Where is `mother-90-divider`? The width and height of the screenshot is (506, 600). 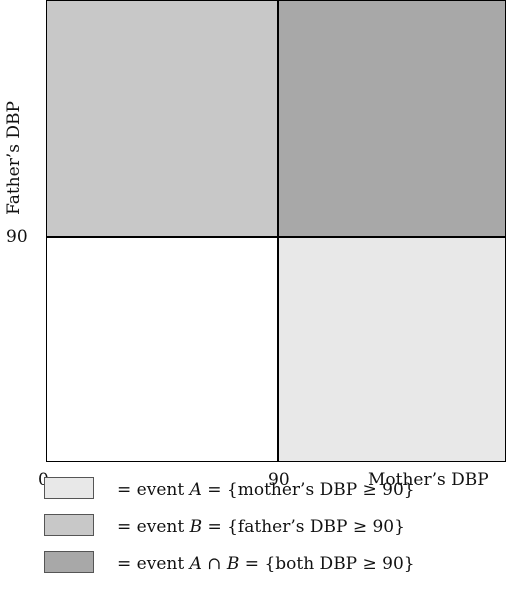
mother-90-divider is located at coordinates (278, 231).